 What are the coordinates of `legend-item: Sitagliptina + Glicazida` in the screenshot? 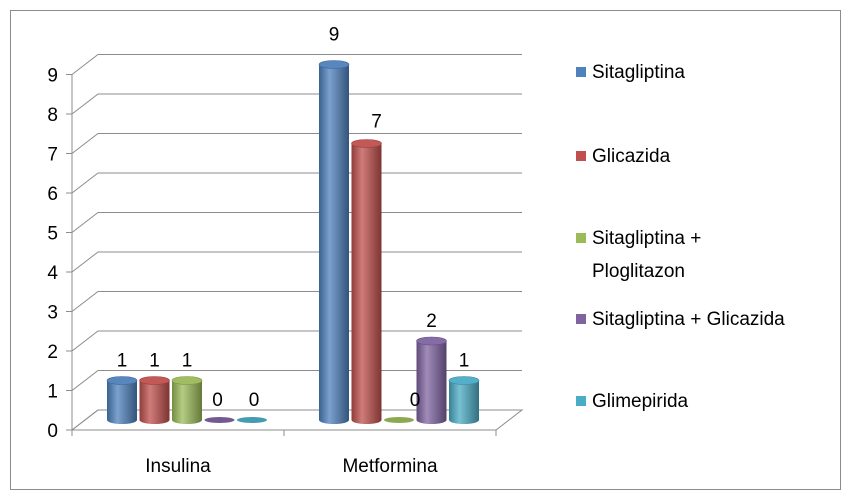 It's located at (680, 319).